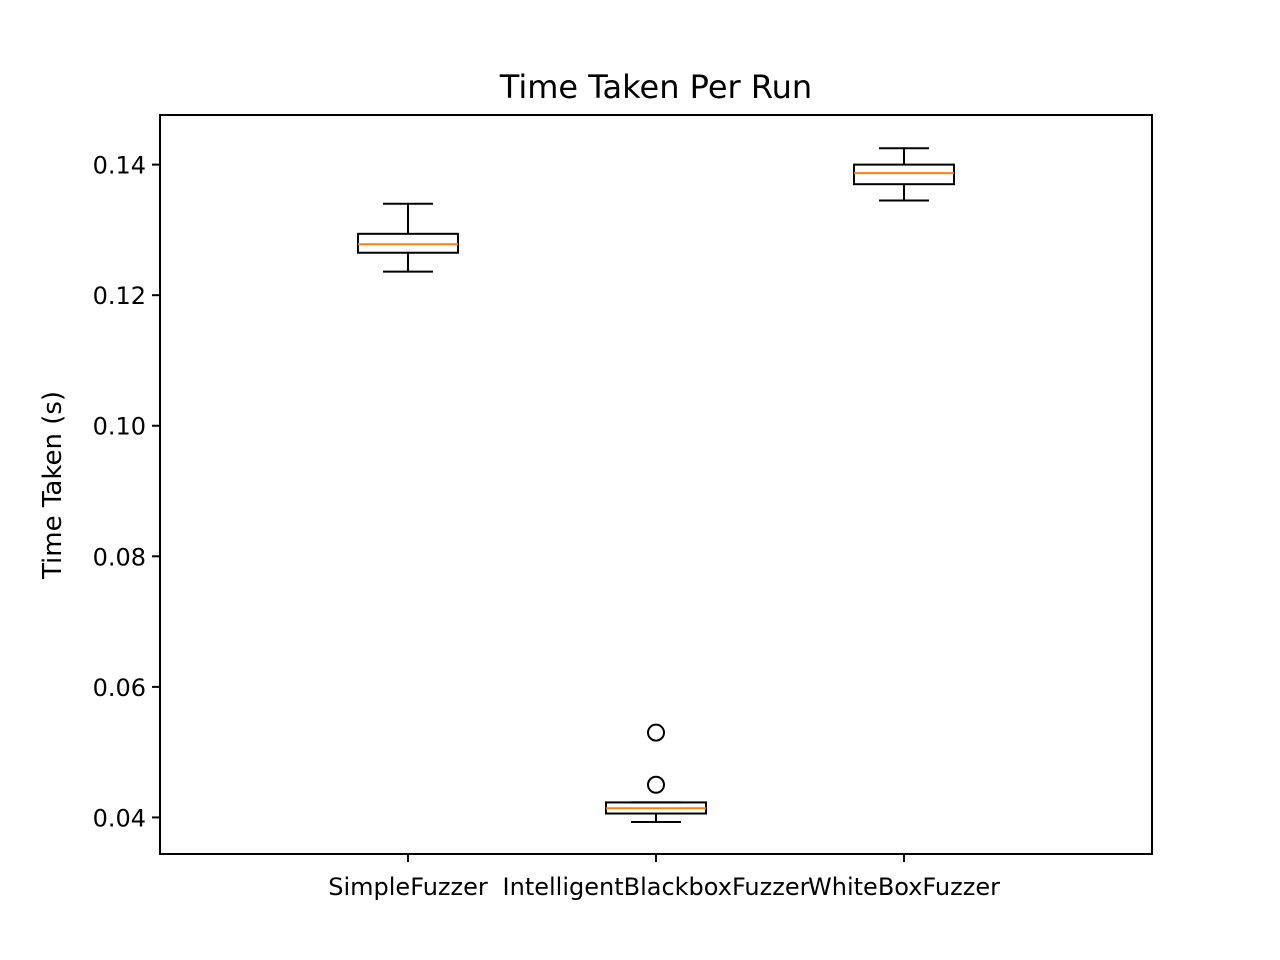 This screenshot has width=1280, height=960. I want to click on box-WhiteBoxFuzzer, so click(904, 174).